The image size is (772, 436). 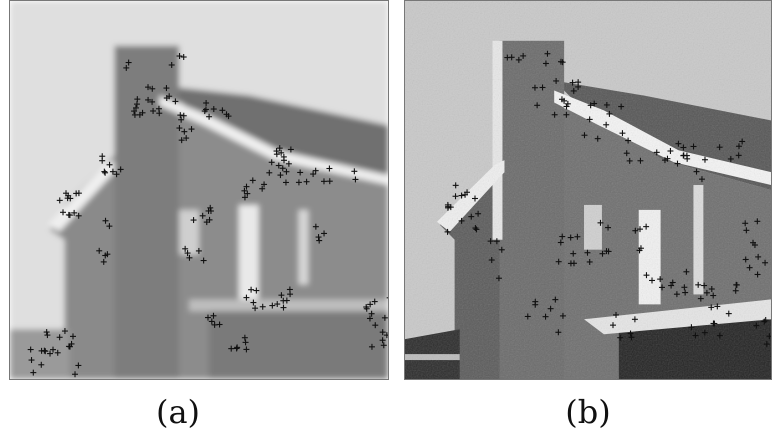 I want to click on ground, so click(x=40, y=354).